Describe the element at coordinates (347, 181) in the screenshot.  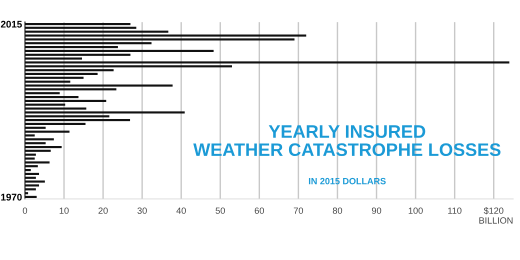
I see `text: IN 2015 DOLLARS` at that location.